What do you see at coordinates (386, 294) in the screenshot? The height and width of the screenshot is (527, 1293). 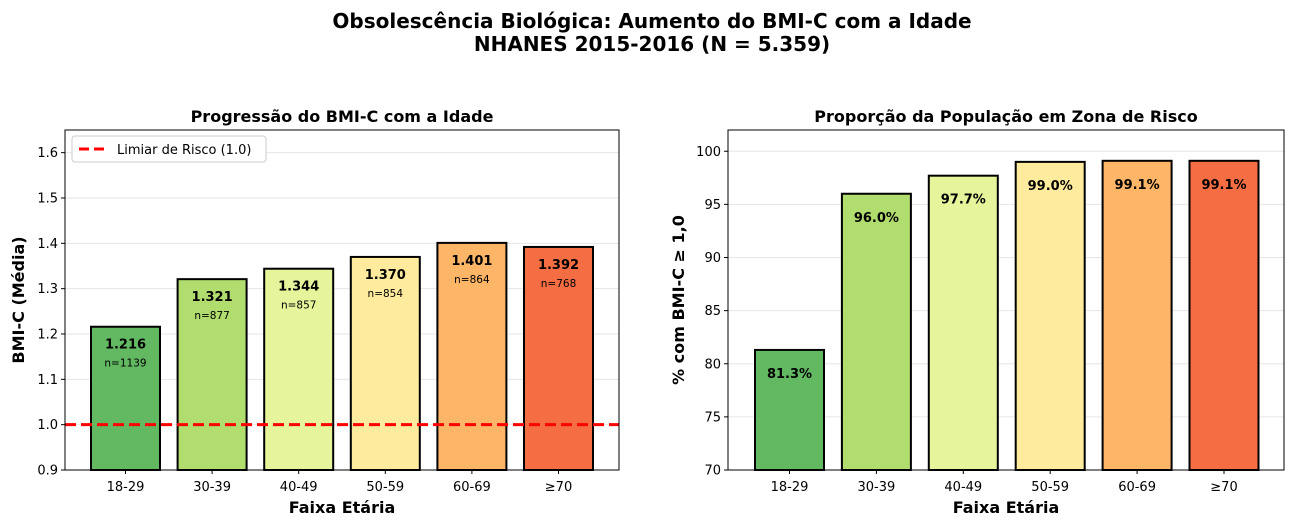 I see `bar-n-label: n=854` at bounding box center [386, 294].